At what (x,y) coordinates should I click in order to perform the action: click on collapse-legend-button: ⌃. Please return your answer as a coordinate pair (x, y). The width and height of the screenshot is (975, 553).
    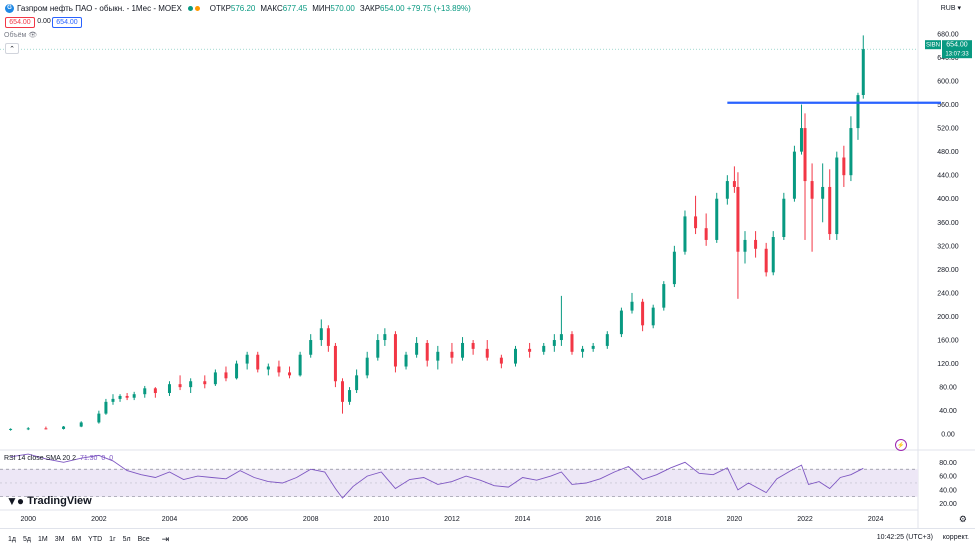
    Looking at the image, I should click on (12, 48).